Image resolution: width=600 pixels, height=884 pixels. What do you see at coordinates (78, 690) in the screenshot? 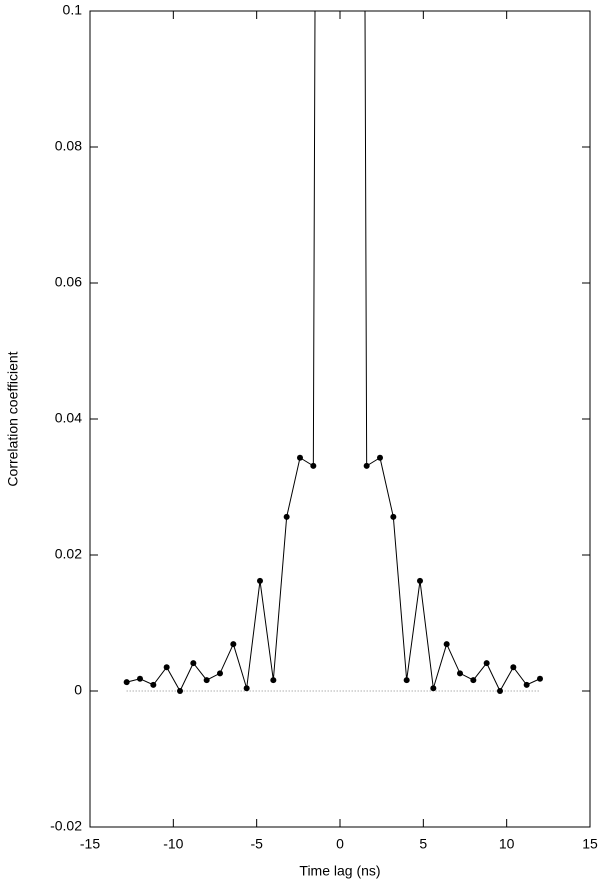
I see `y-tick-label: 0` at bounding box center [78, 690].